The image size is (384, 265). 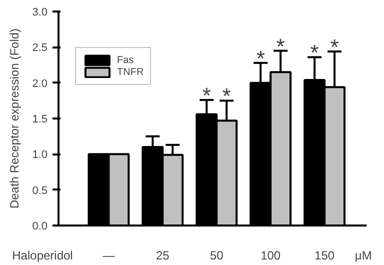 I want to click on x-tick-label: 150, so click(x=324, y=255).